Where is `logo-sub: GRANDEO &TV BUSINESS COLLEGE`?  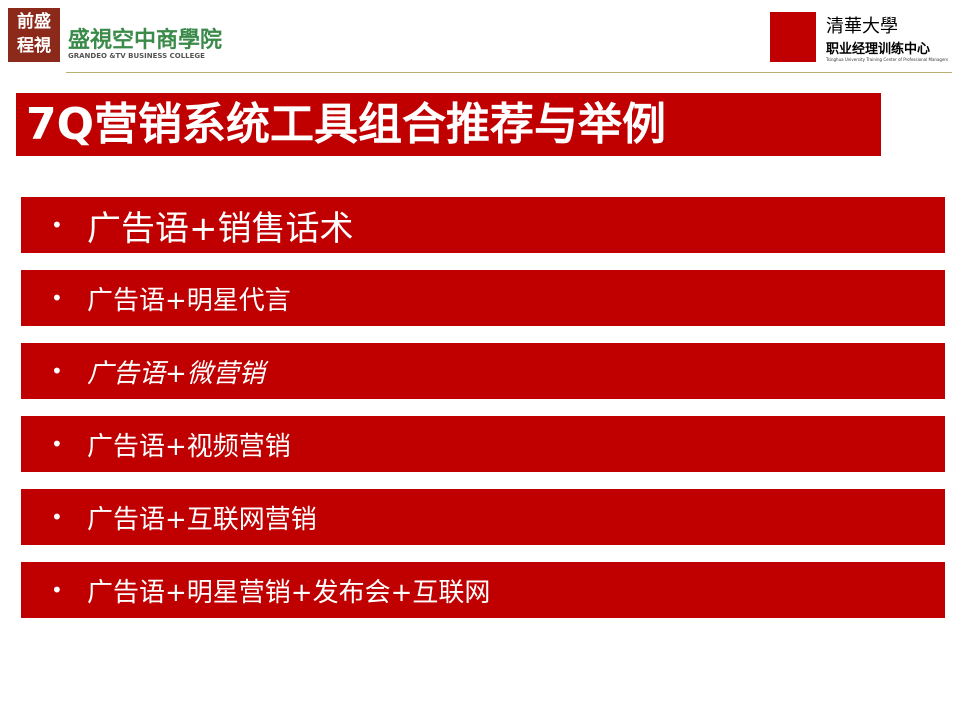 logo-sub: GRANDEO &TV BUSINESS COLLEGE is located at coordinates (136, 56).